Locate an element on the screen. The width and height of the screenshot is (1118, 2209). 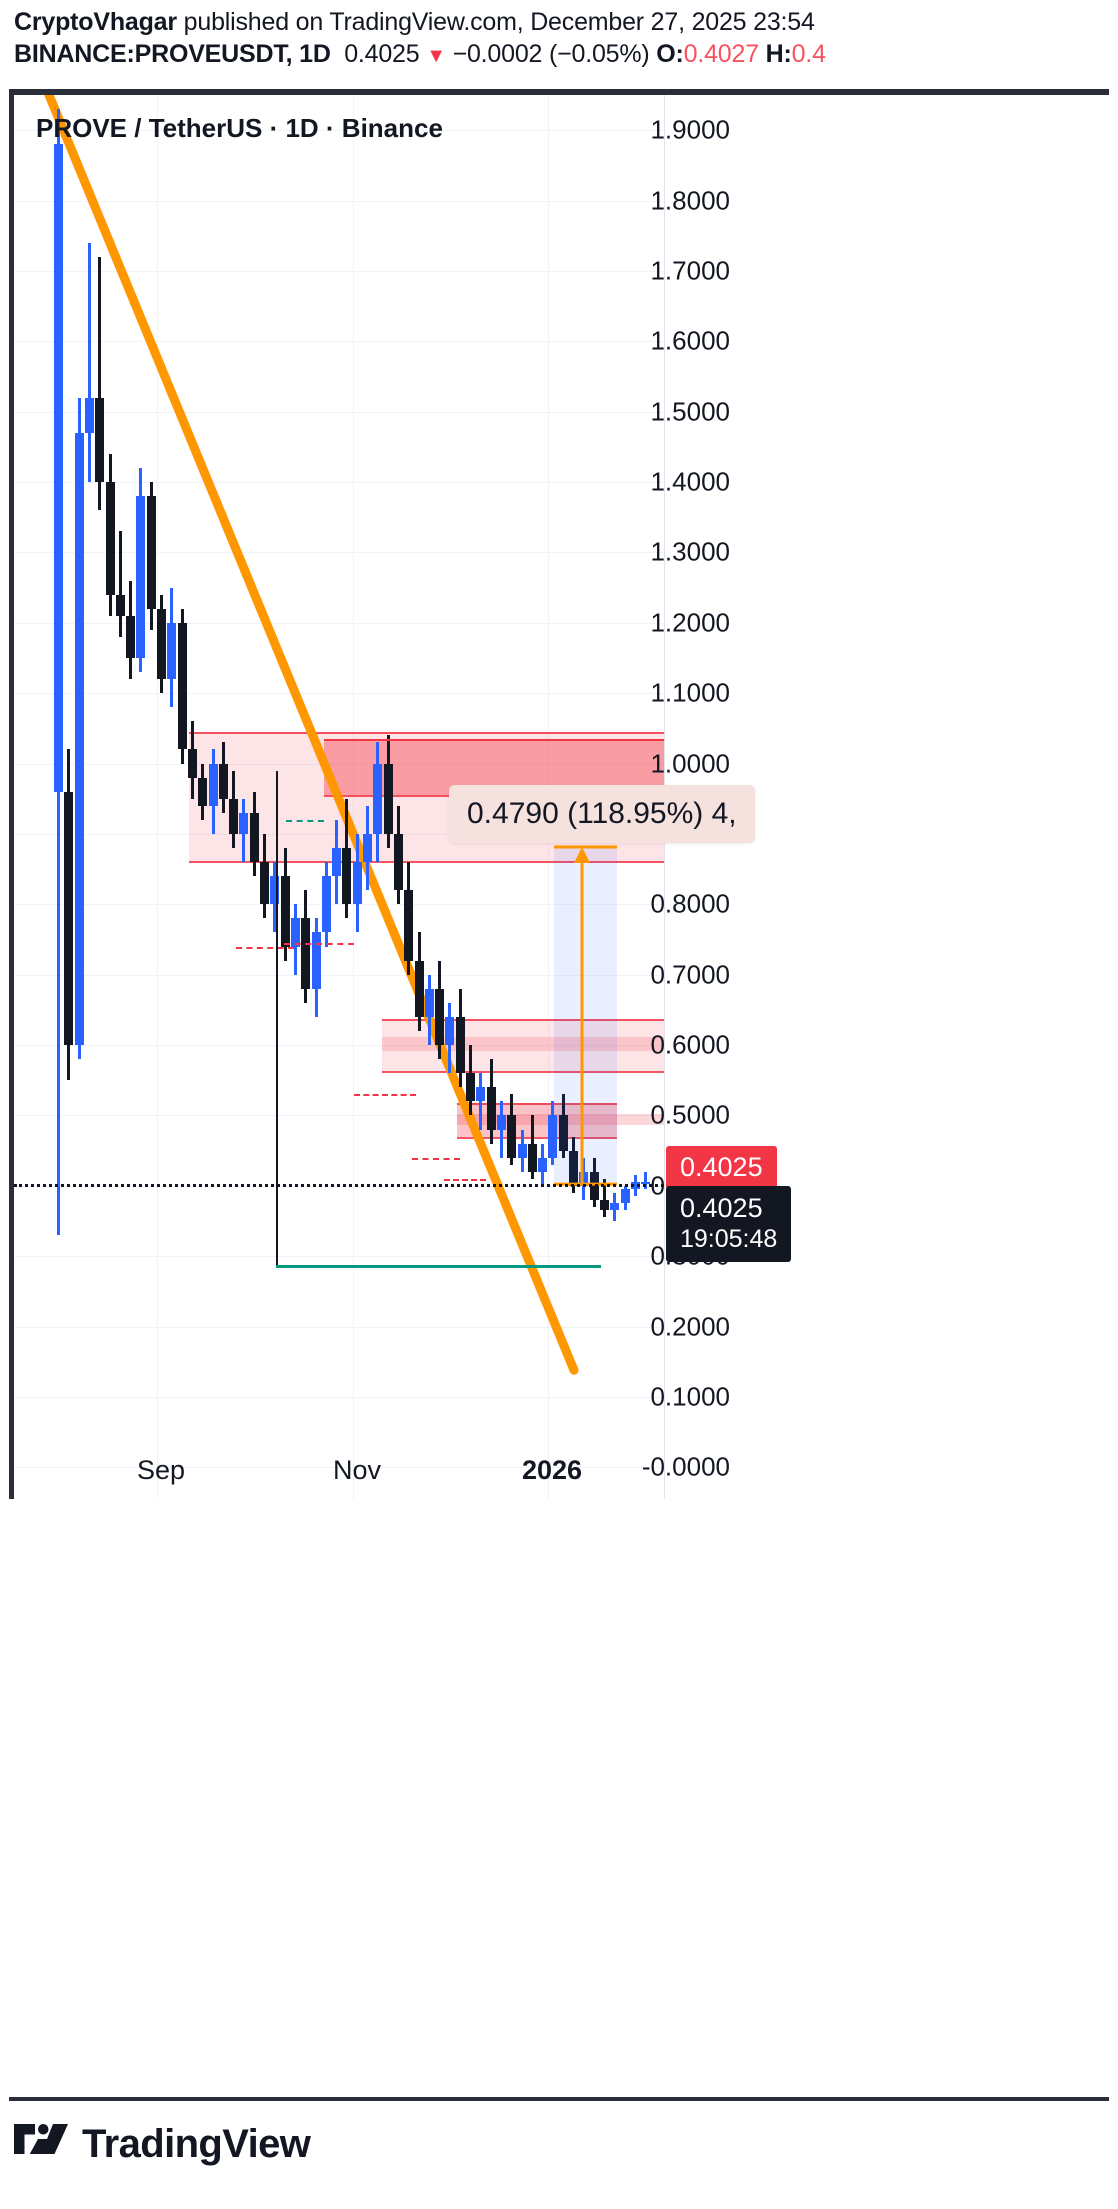
price-tick-label: 0.7000 is located at coordinates (690, 974).